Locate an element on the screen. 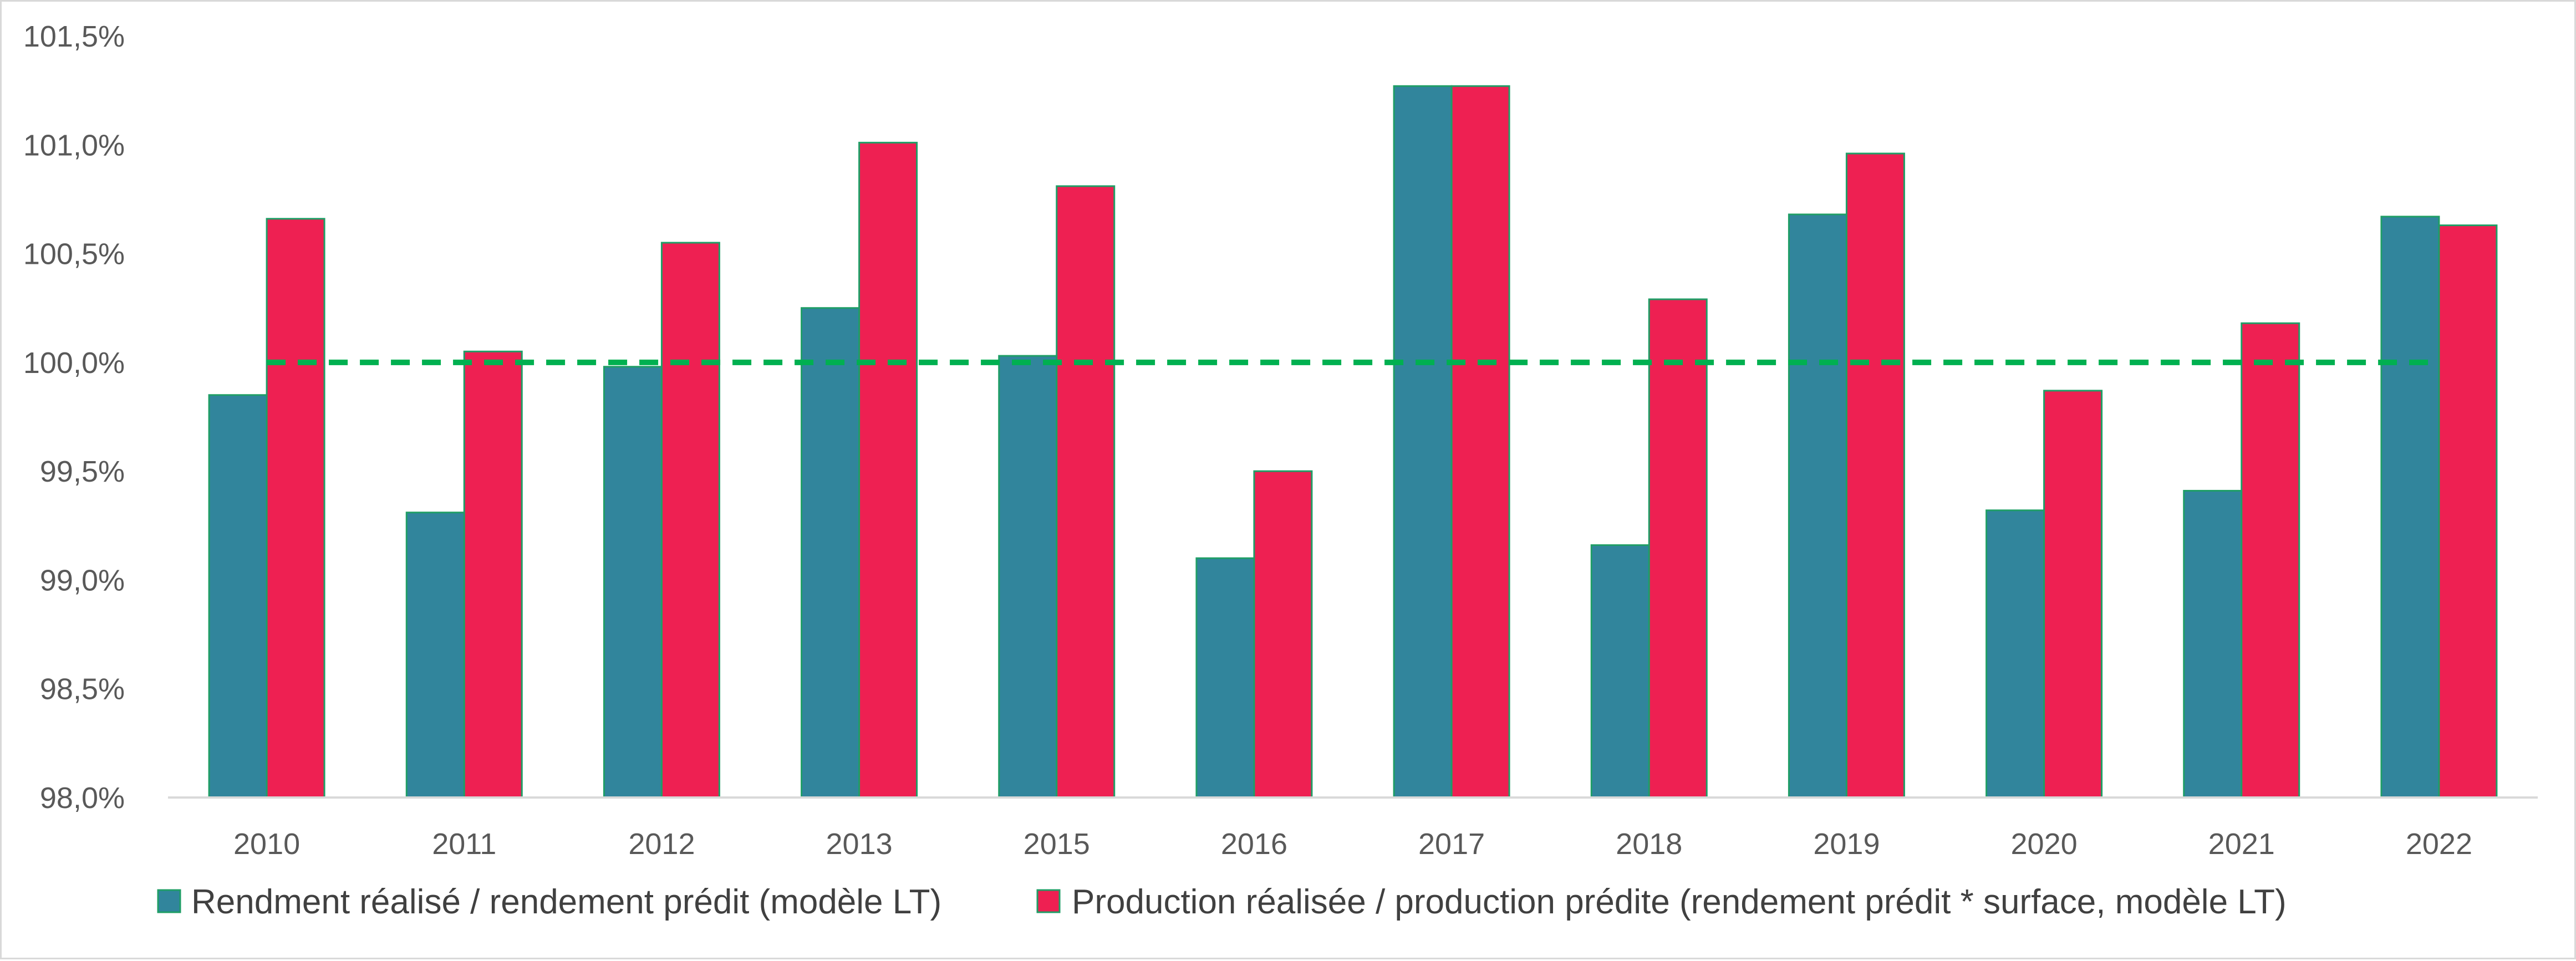 This screenshot has height=961, width=2576. x-tick-label: 2010 is located at coordinates (266, 844).